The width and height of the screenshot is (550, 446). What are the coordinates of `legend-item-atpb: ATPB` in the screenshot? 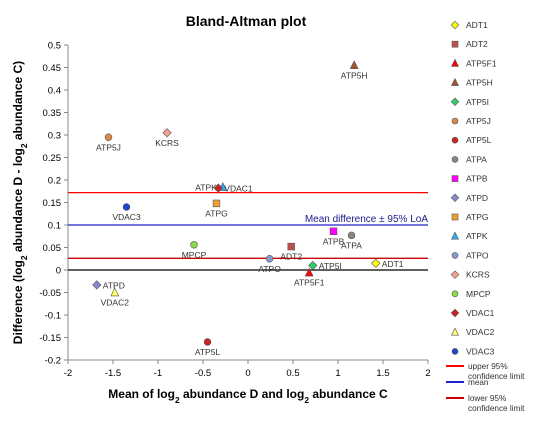 It's located at (469, 179).